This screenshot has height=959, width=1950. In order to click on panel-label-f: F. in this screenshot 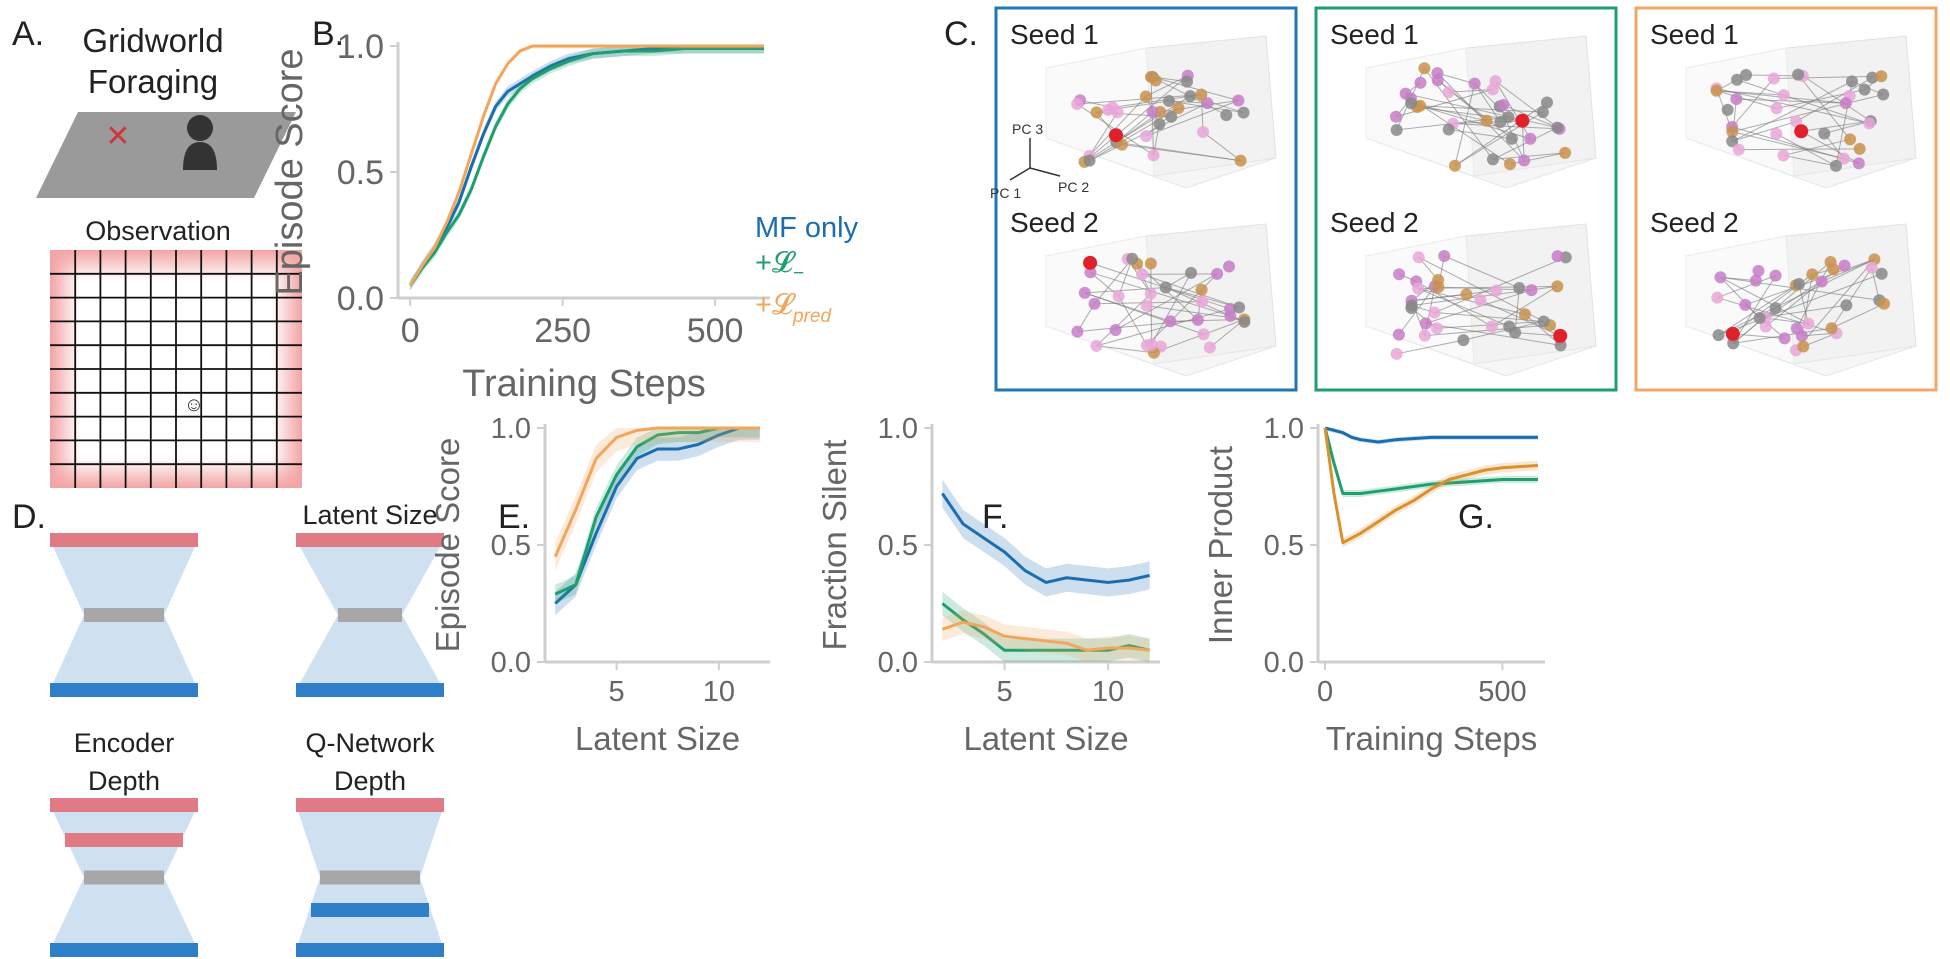, I will do `click(995, 517)`.